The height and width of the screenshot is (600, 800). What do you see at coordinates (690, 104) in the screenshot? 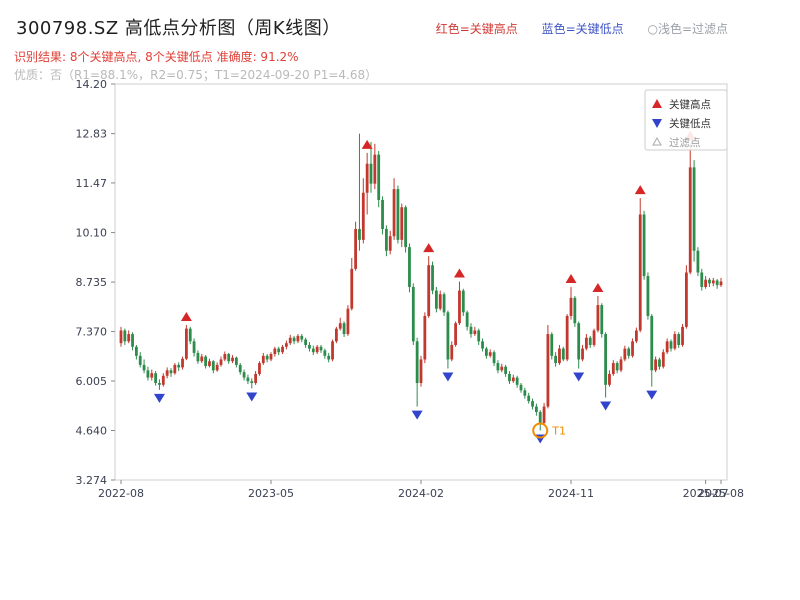
I see `legend-item-label: 关键高点` at bounding box center [690, 104].